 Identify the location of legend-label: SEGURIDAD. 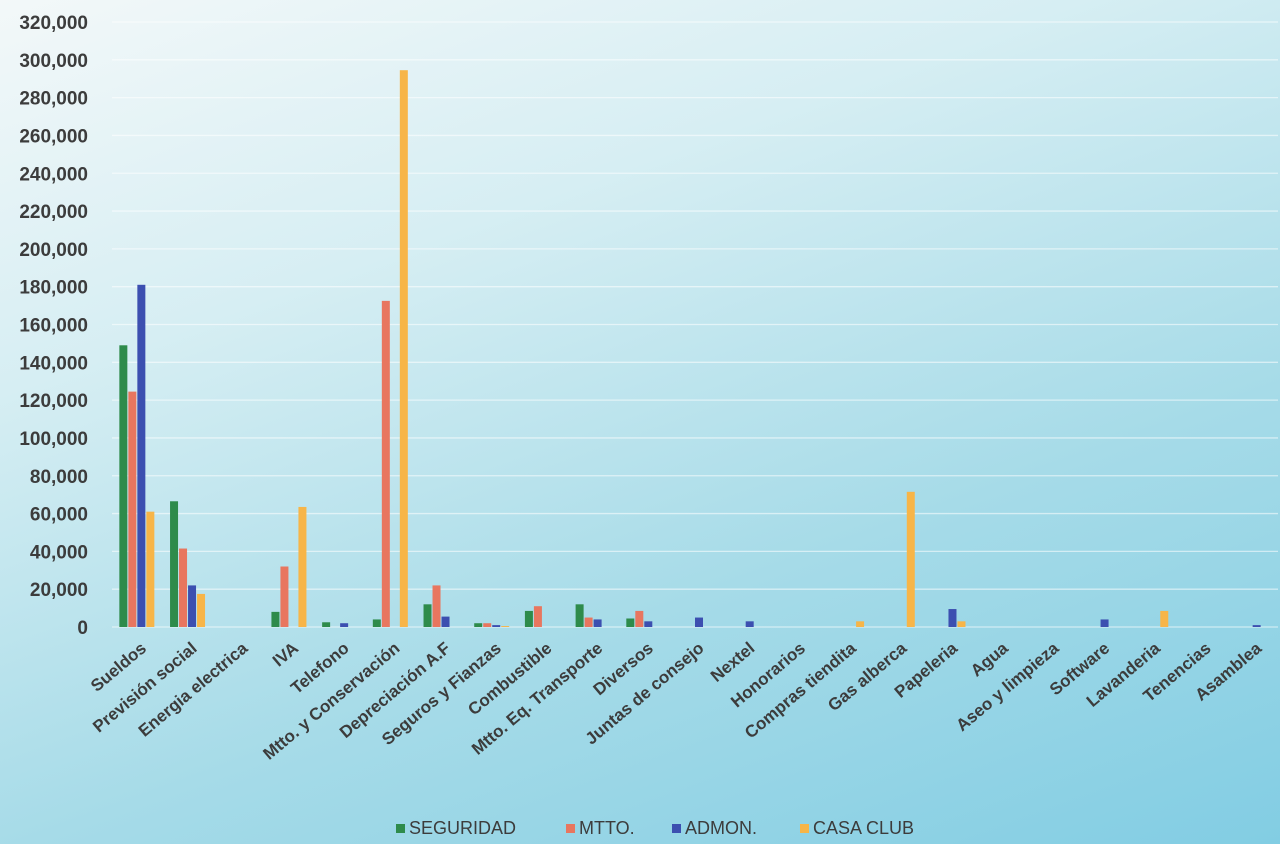
(462, 828).